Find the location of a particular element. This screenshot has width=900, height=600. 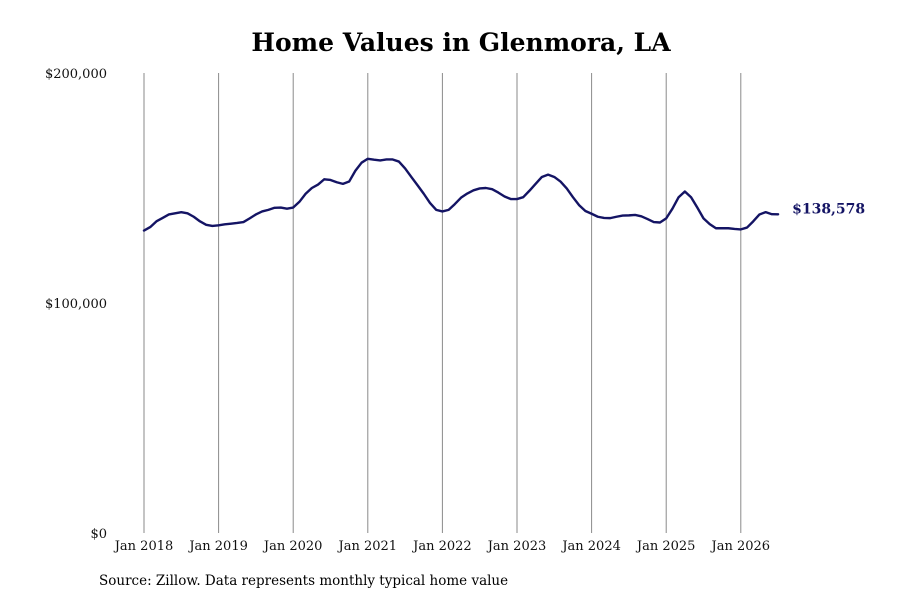

x-tick-label: Jan 2020 is located at coordinates (292, 546).